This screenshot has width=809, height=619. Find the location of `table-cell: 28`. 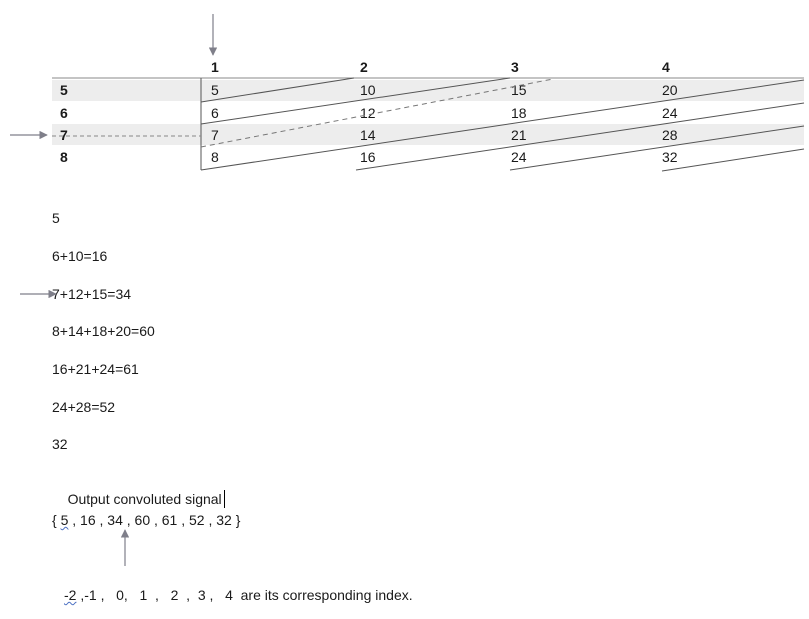

table-cell: 28 is located at coordinates (670, 135).